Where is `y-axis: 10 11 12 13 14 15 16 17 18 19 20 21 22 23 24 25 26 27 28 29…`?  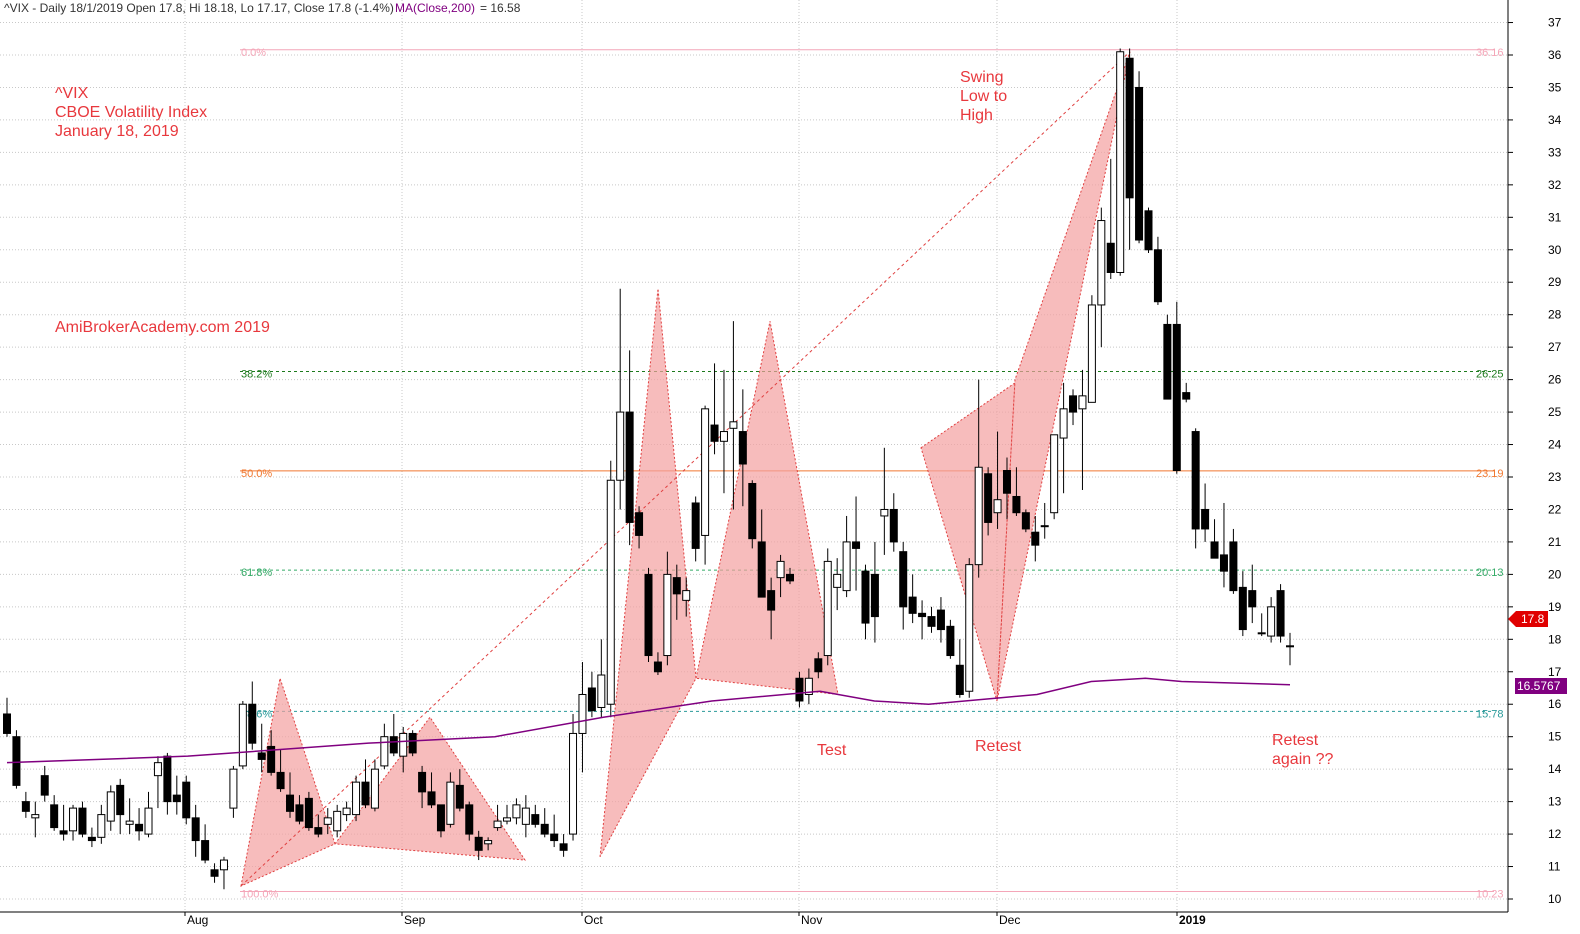
y-axis: 10 11 12 13 14 15 16 17 18 19 20 21 22 23 24 25 26 27 28 29… is located at coordinates (1534, 456).